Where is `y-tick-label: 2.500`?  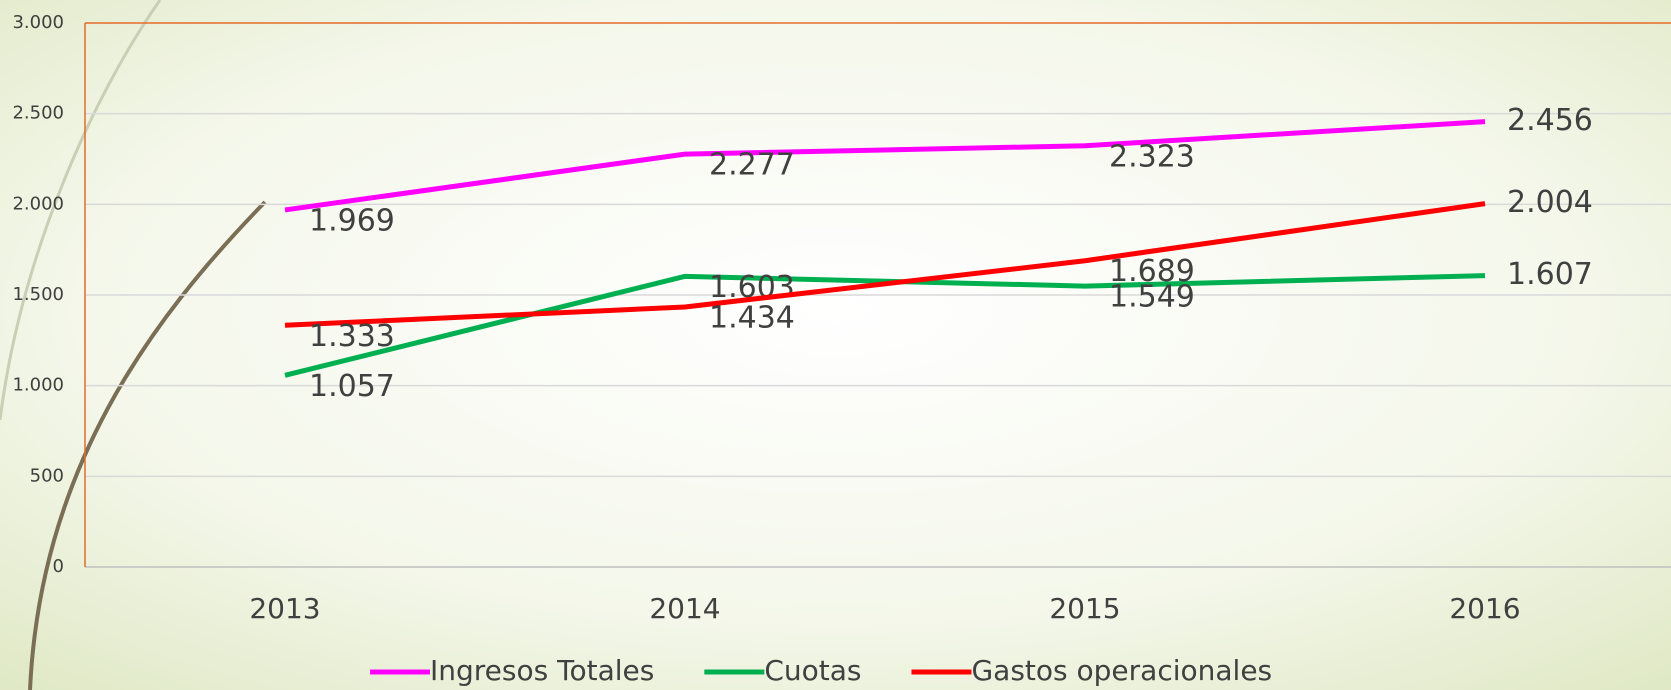
y-tick-label: 2.500 is located at coordinates (38, 113).